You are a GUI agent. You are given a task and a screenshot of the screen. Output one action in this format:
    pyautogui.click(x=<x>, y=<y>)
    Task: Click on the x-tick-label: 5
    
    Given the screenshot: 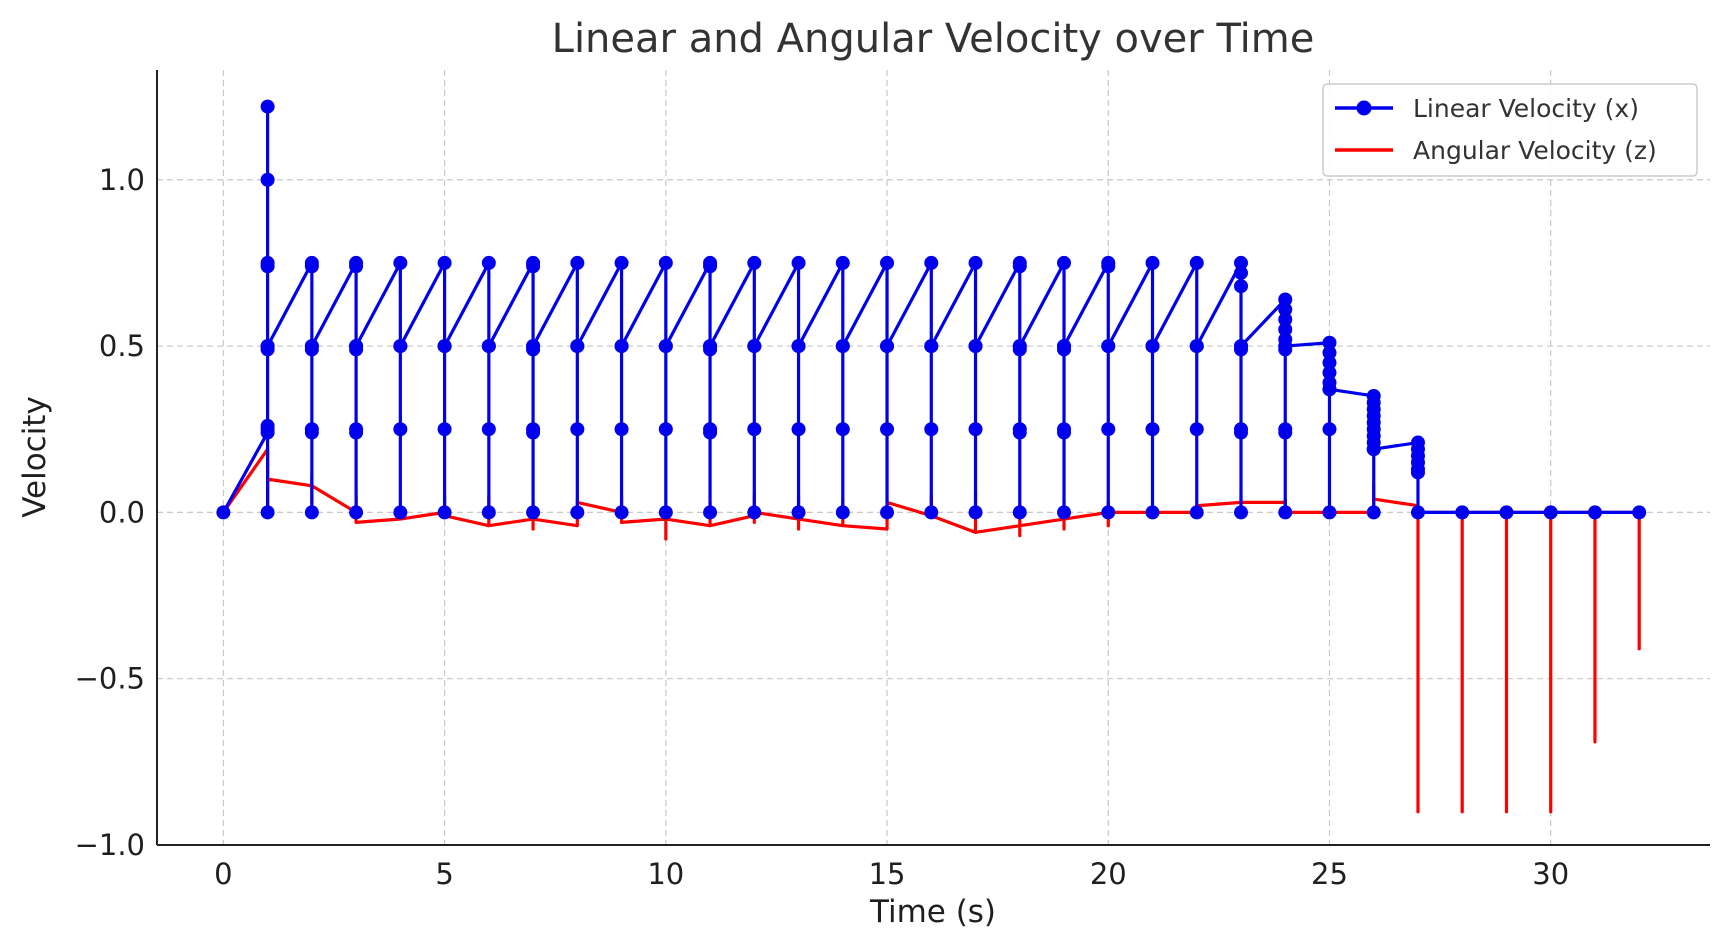 What is the action you would take?
    pyautogui.click(x=444, y=874)
    